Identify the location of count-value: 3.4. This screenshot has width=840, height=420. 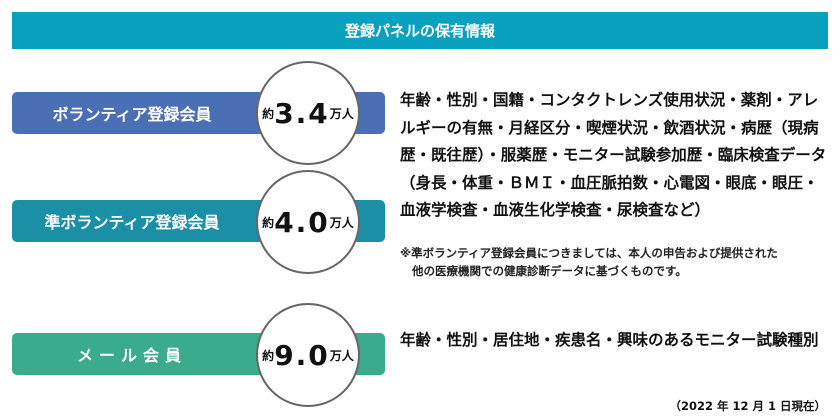
(302, 113).